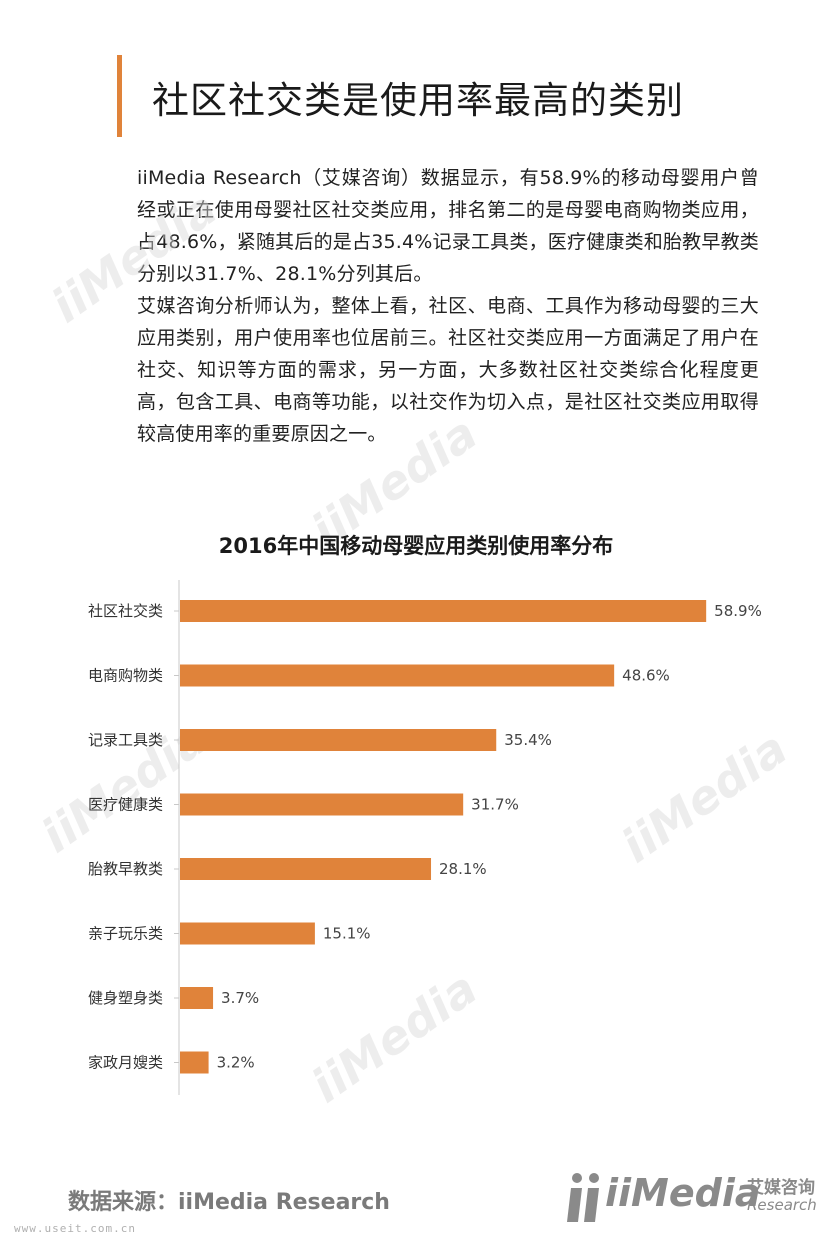 Image resolution: width=832 pixels, height=1247 pixels. What do you see at coordinates (347, 934) in the screenshot?
I see `value-label: 15.1%` at bounding box center [347, 934].